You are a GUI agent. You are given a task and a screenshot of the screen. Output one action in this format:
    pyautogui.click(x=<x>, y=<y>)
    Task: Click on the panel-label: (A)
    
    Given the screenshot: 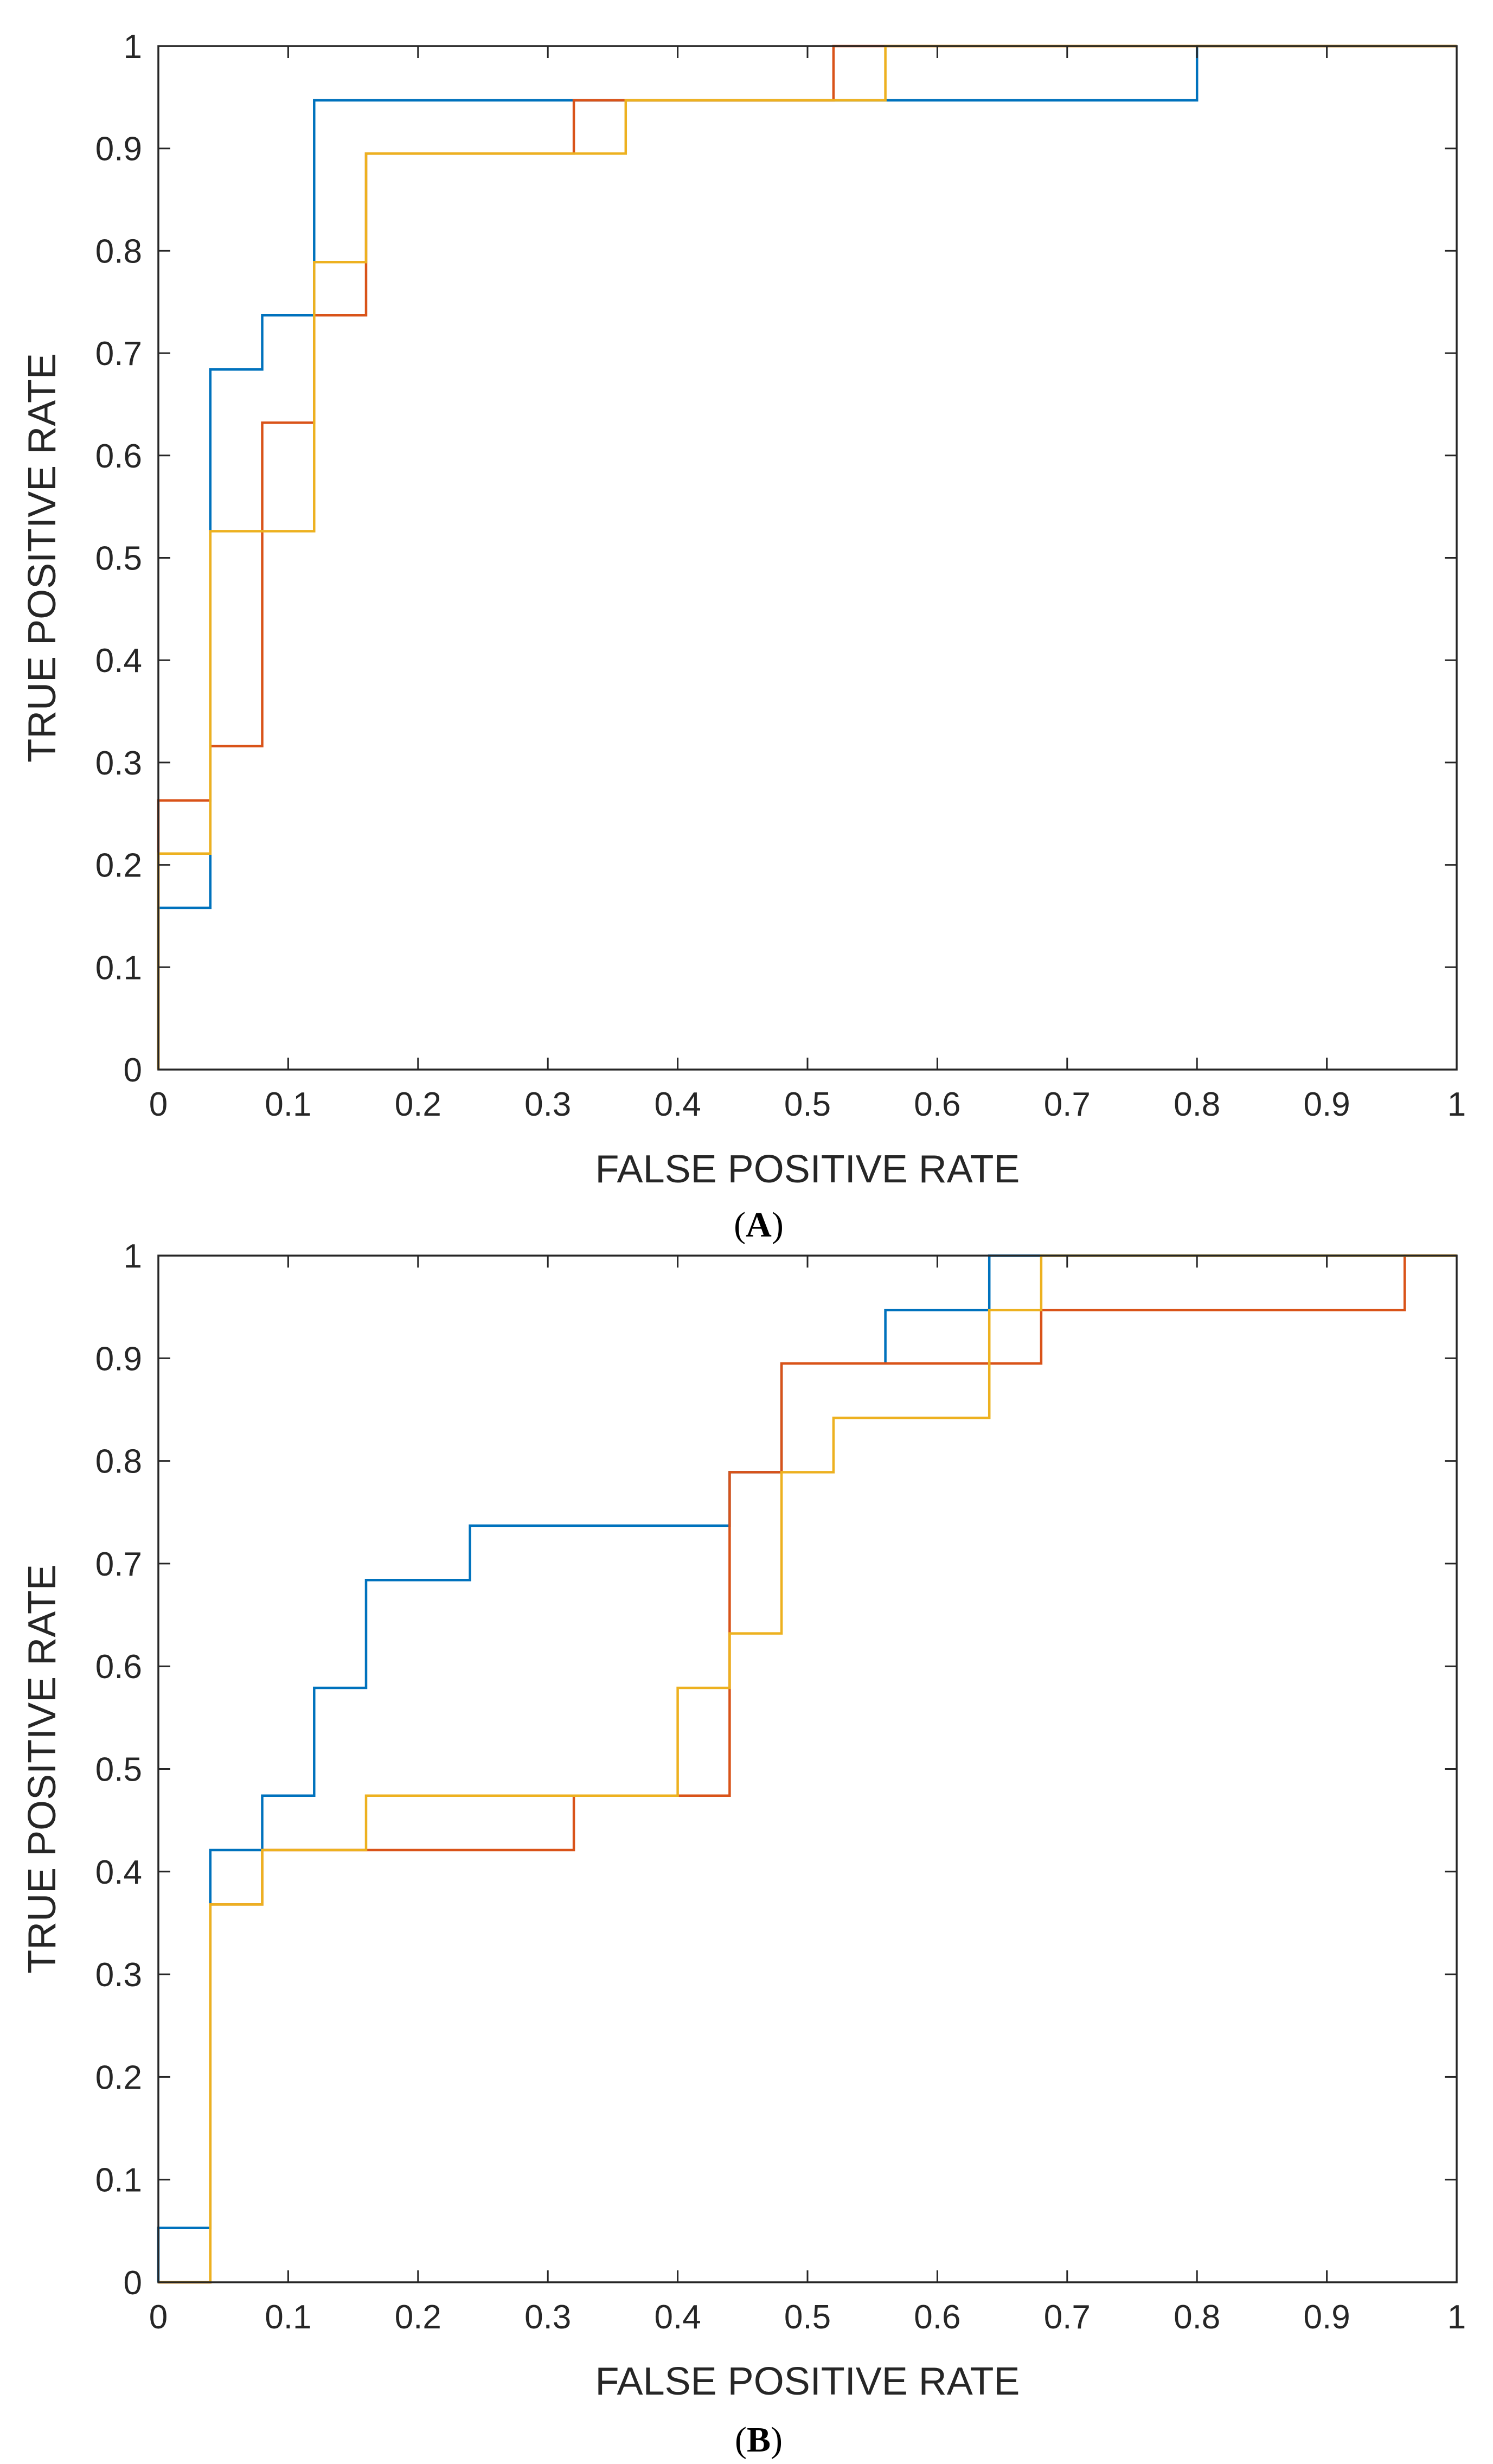 What is the action you would take?
    pyautogui.click(x=759, y=1225)
    